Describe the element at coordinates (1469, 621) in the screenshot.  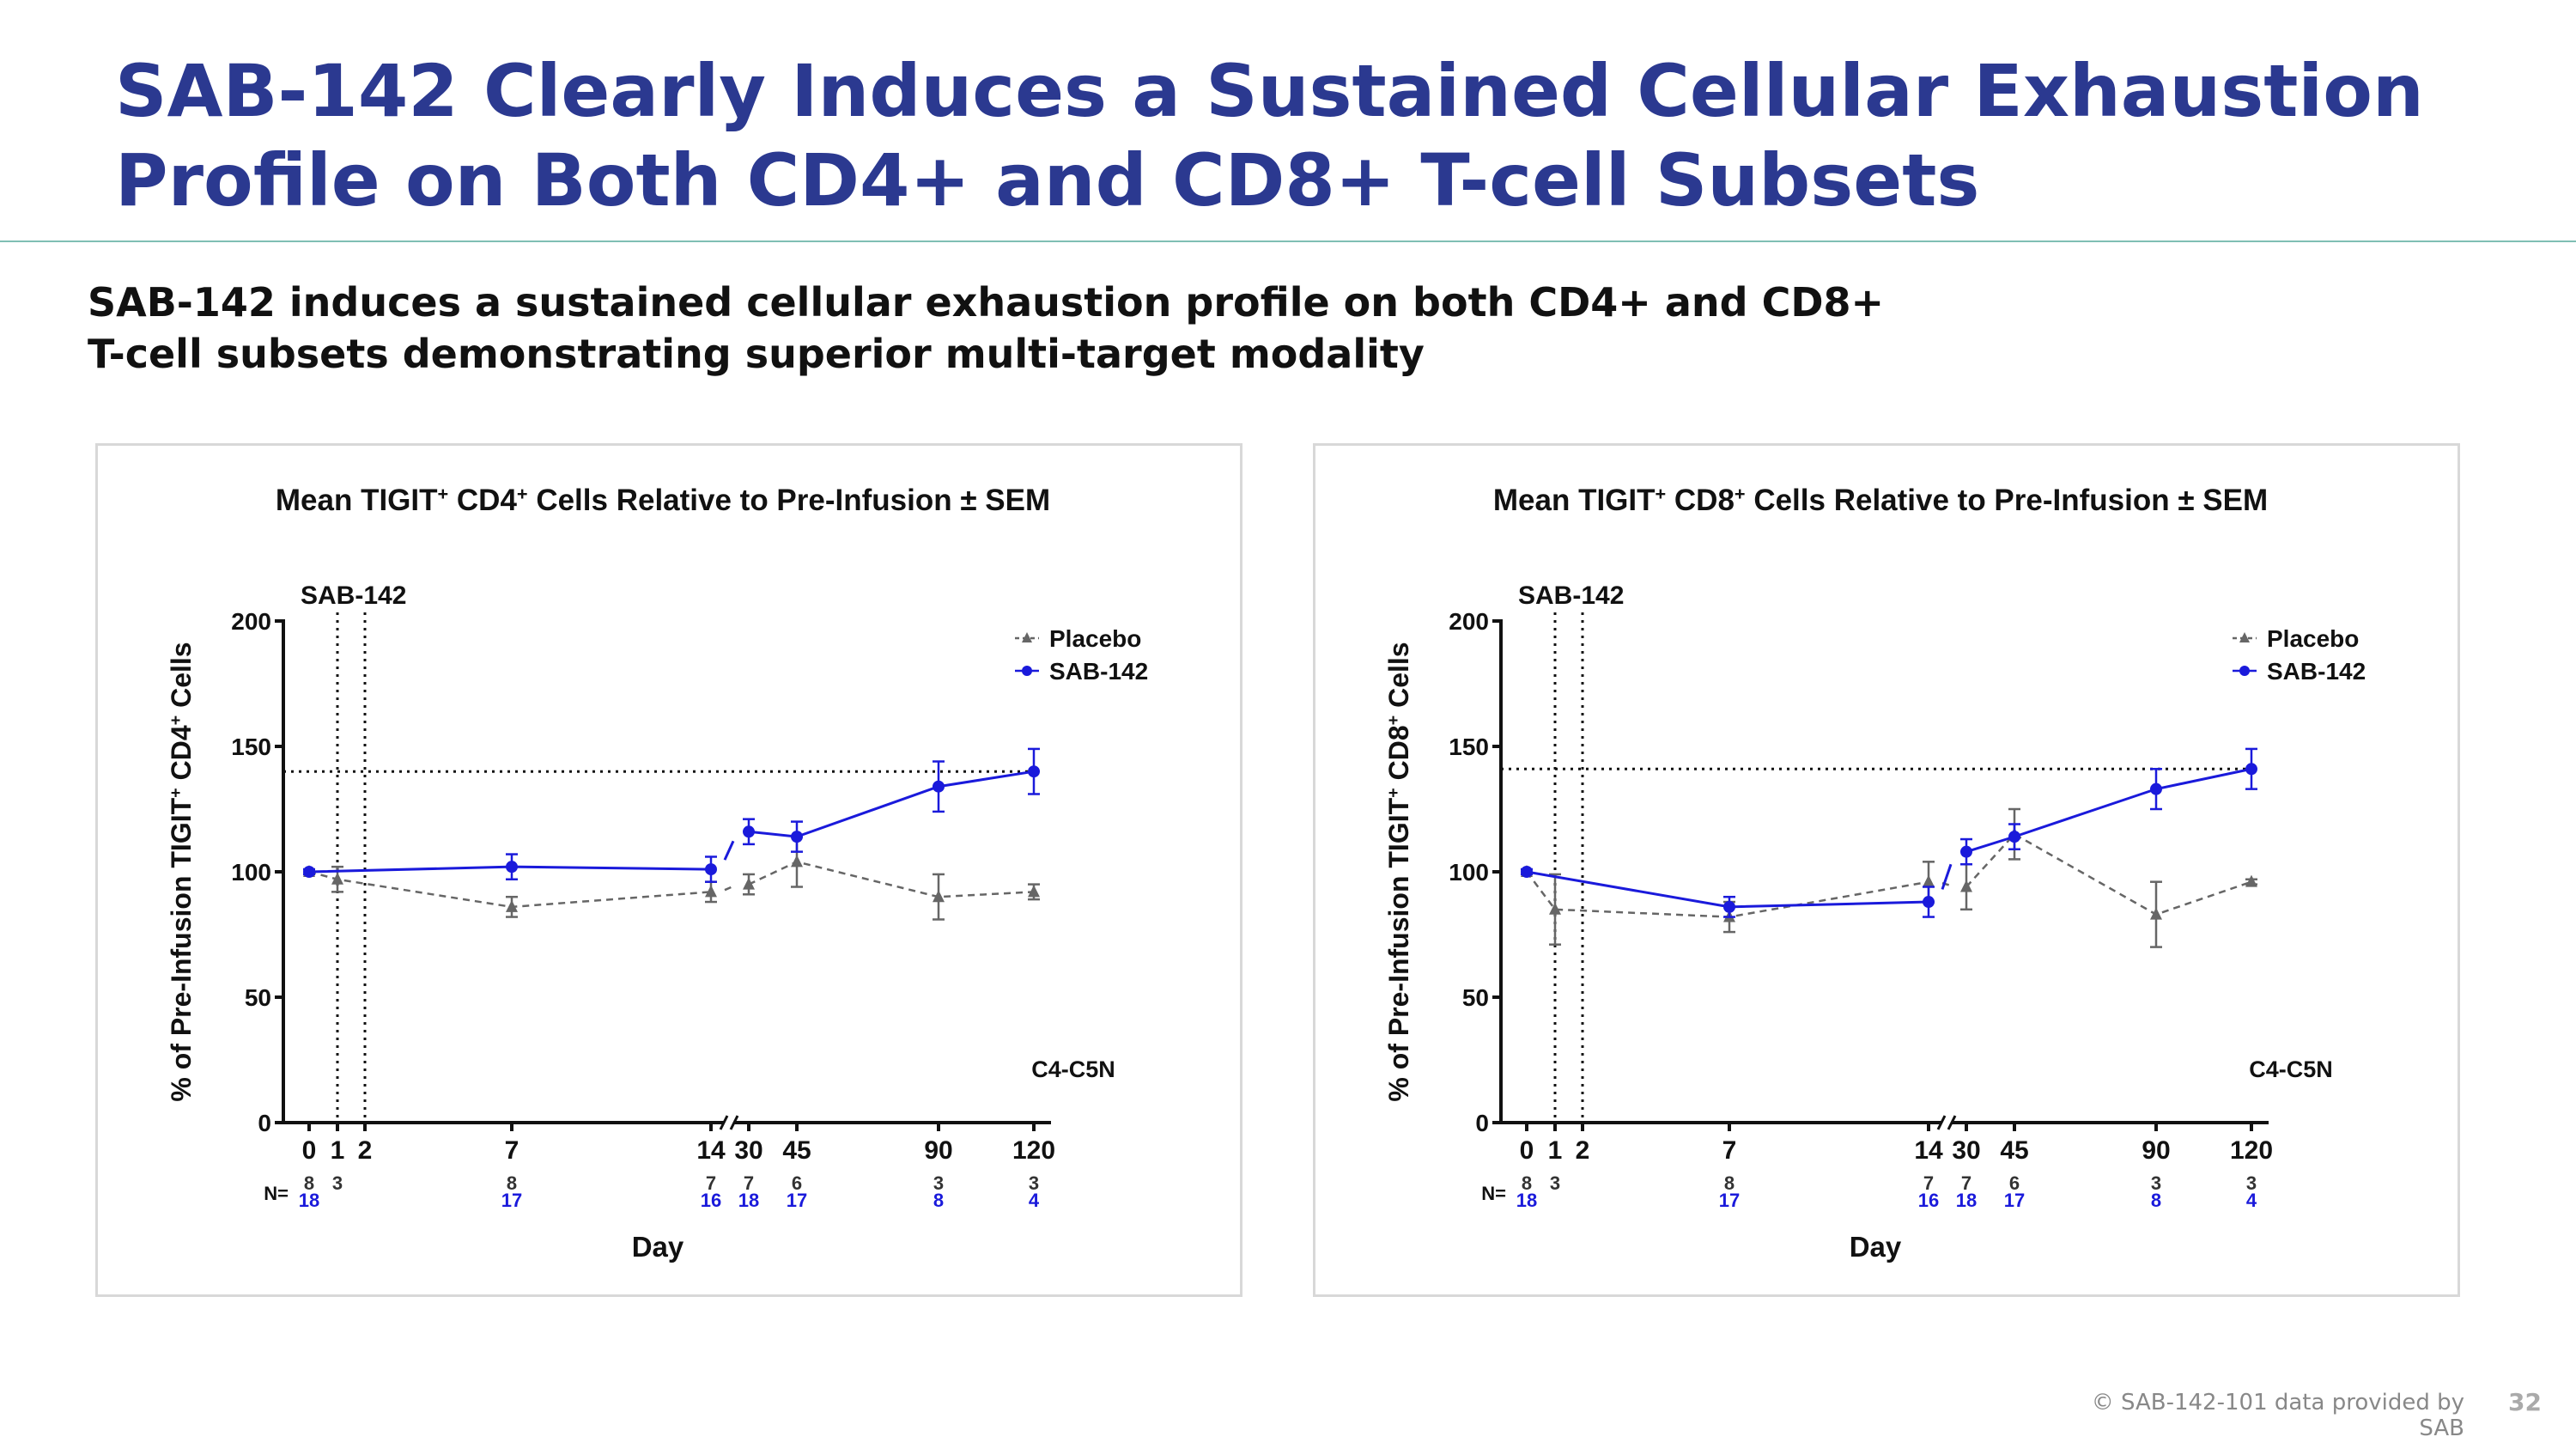
I see `y-tick-label: 200` at that location.